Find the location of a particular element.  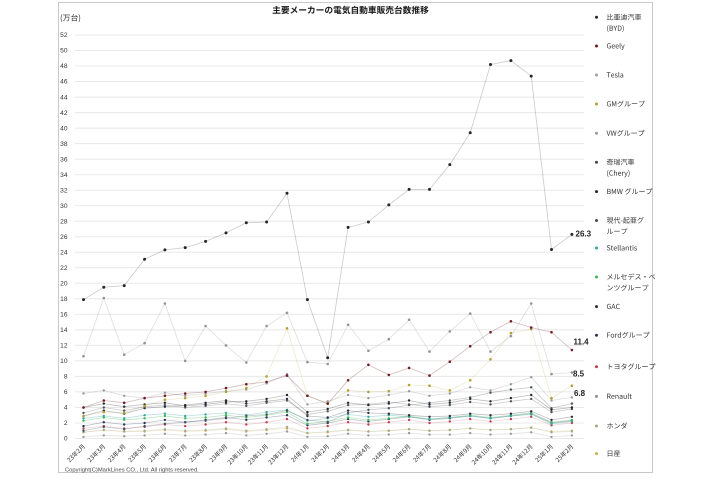

svg-text: 30 is located at coordinates (64, 206).